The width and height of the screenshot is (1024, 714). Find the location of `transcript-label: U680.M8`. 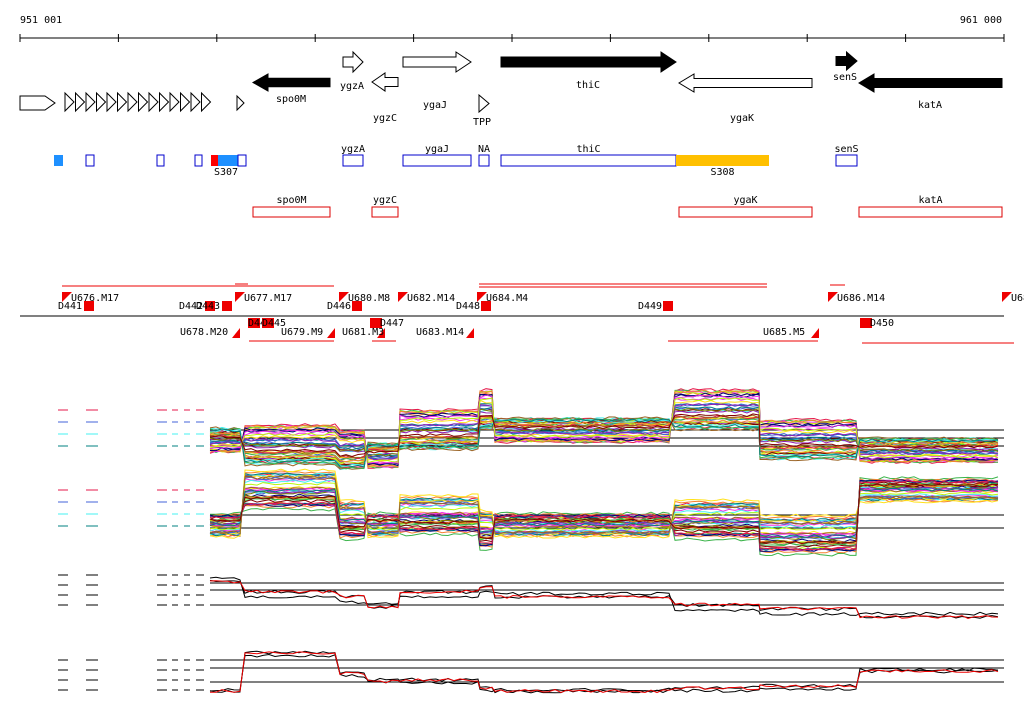

transcript-label: U680.M8 is located at coordinates (369, 298).